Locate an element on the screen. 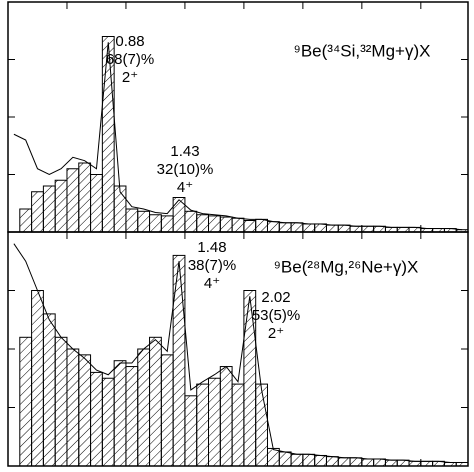  peak-annotation: 38(7)% is located at coordinates (212, 265).